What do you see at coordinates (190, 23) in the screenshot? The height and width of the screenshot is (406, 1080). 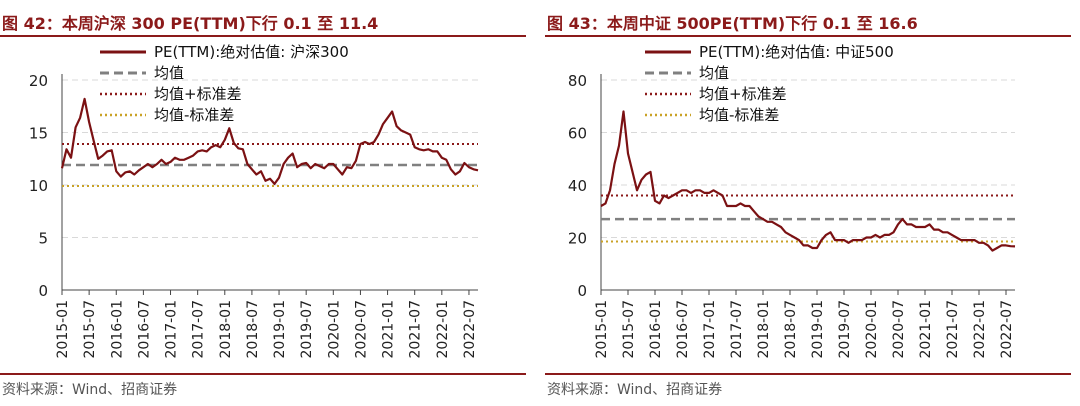 I see `chart-title: 图 42：本周沪深 300 PE(TTM)下行 0.1 至 11.4` at bounding box center [190, 23].